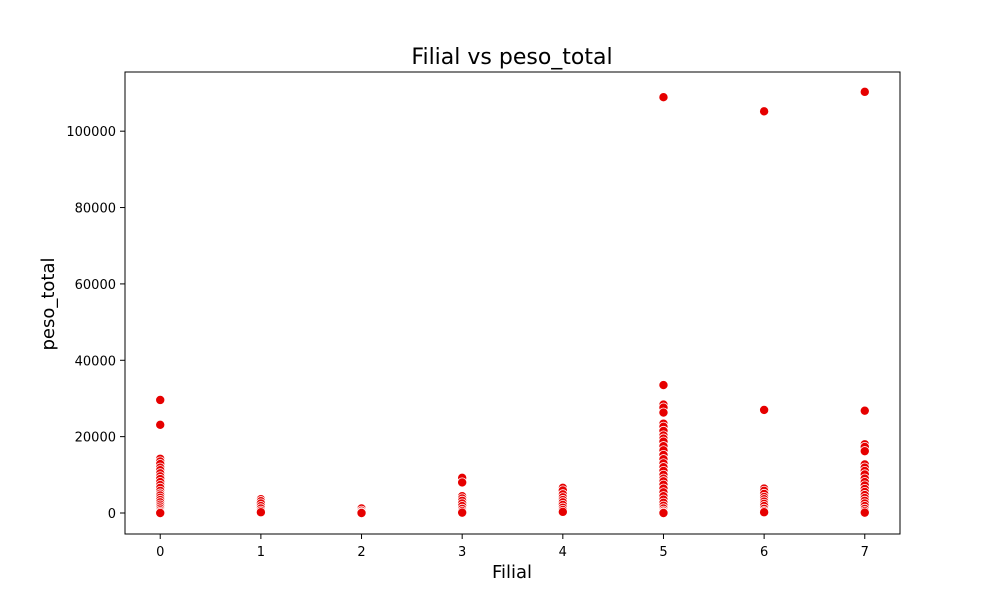 The image size is (1000, 600). I want to click on x-tick-label: 7, so click(865, 552).